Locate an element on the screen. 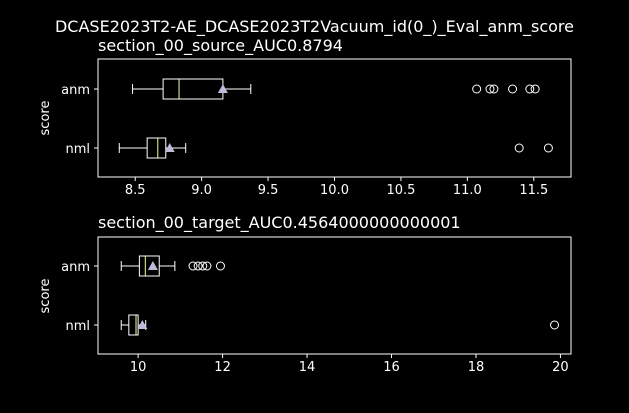  target-nml-box is located at coordinates (133, 325).